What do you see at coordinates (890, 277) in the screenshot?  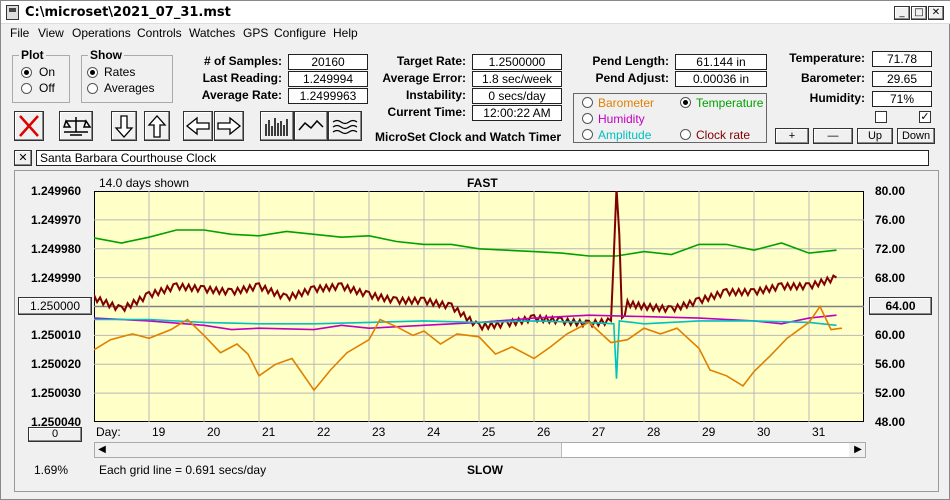 I see `right-axis-tick-label: 68.00` at bounding box center [890, 277].